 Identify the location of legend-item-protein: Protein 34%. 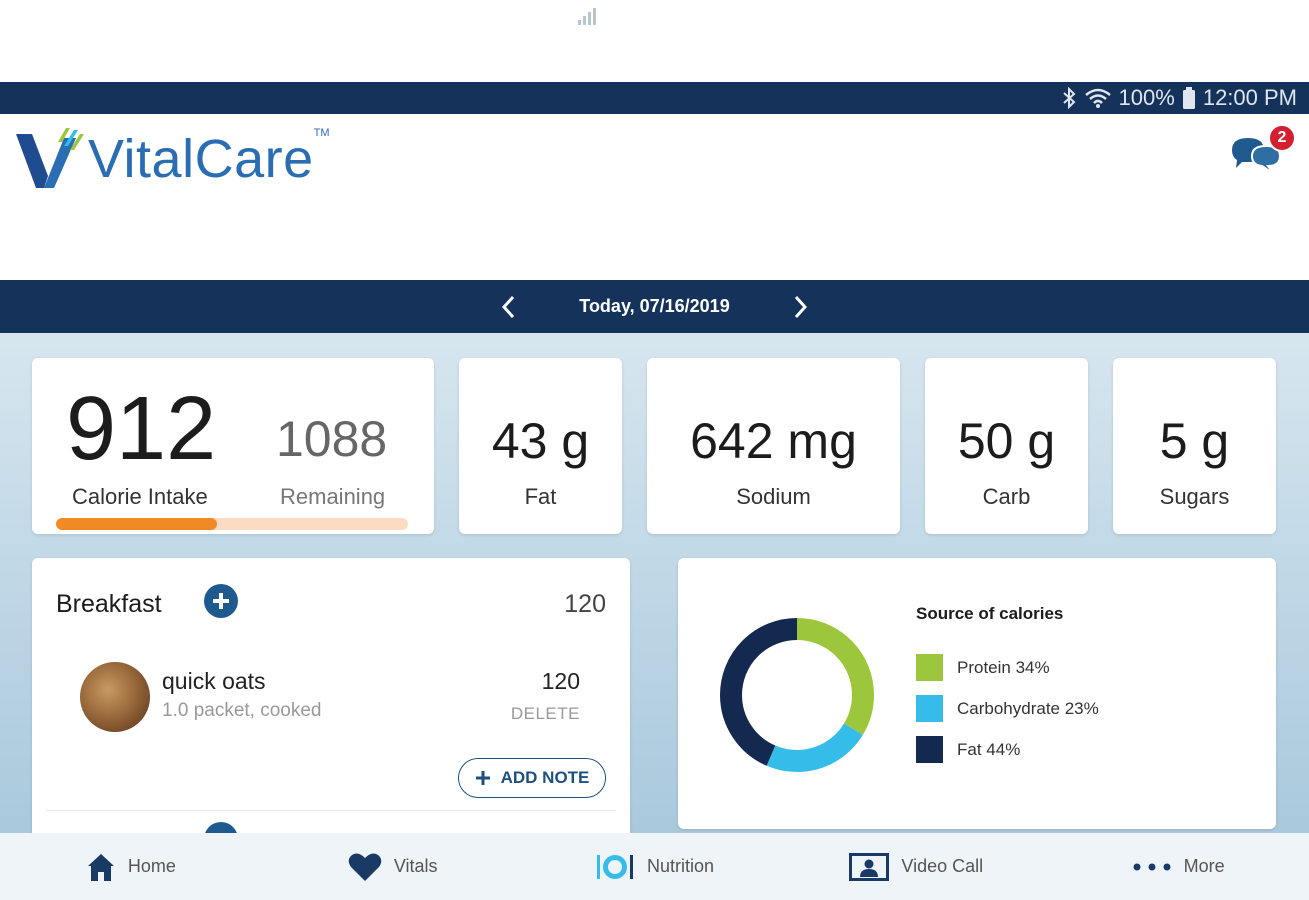
(983, 667).